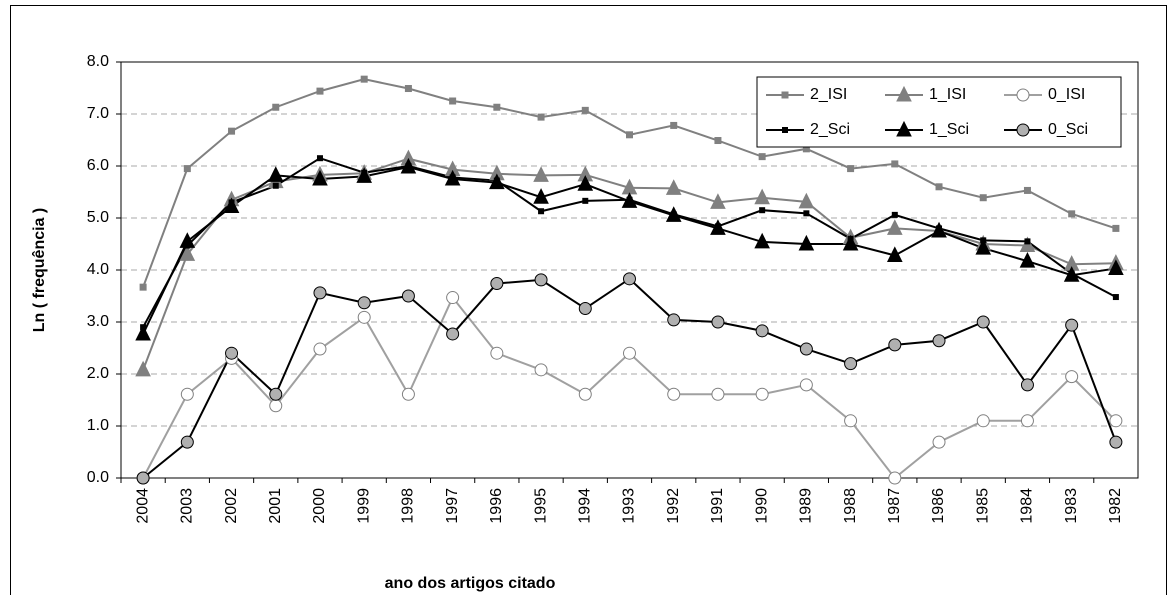 This screenshot has width=1168, height=595. What do you see at coordinates (806, 506) in the screenshot?
I see `x-tick-label: 1989` at bounding box center [806, 506].